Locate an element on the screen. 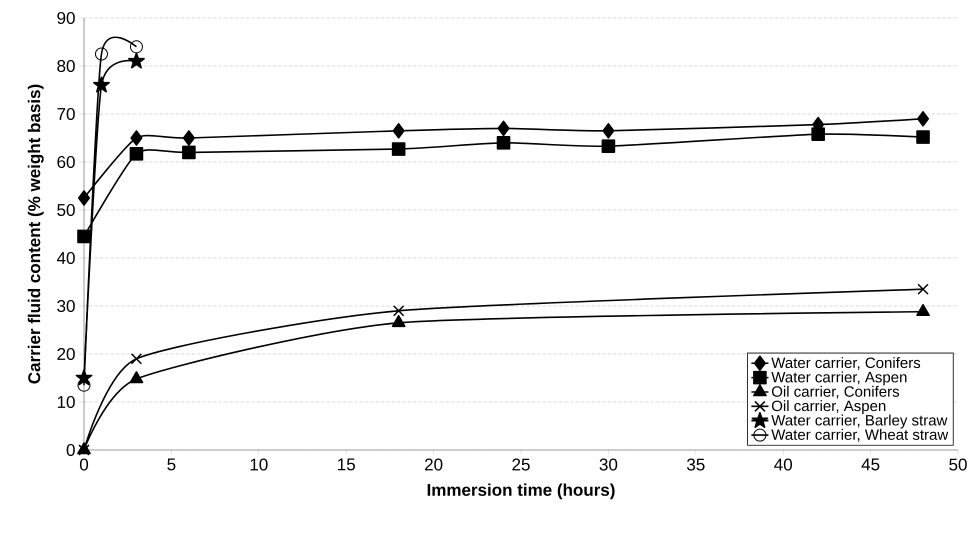  x-tick-label: 10 is located at coordinates (259, 464).